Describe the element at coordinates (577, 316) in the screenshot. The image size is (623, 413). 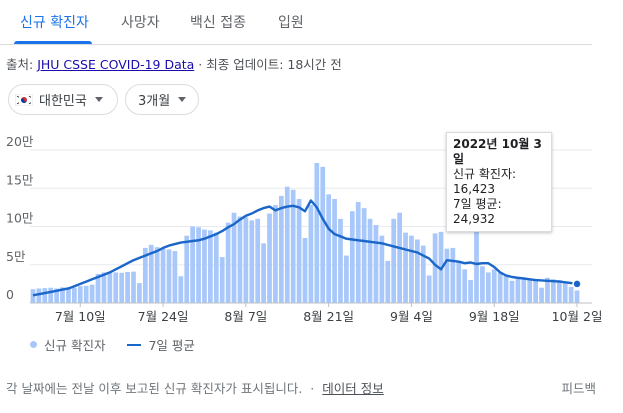
I see `x-tick-label: 10월 2일` at that location.